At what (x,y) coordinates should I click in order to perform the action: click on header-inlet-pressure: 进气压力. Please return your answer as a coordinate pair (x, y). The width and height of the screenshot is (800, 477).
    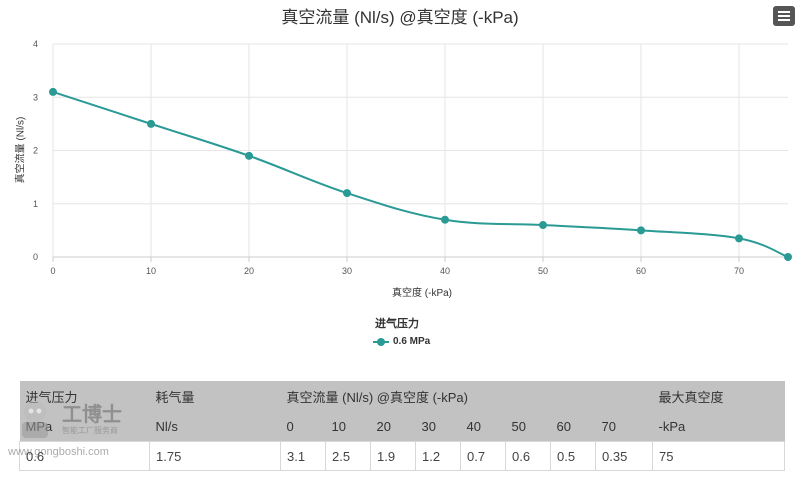
    Looking at the image, I should click on (84, 396).